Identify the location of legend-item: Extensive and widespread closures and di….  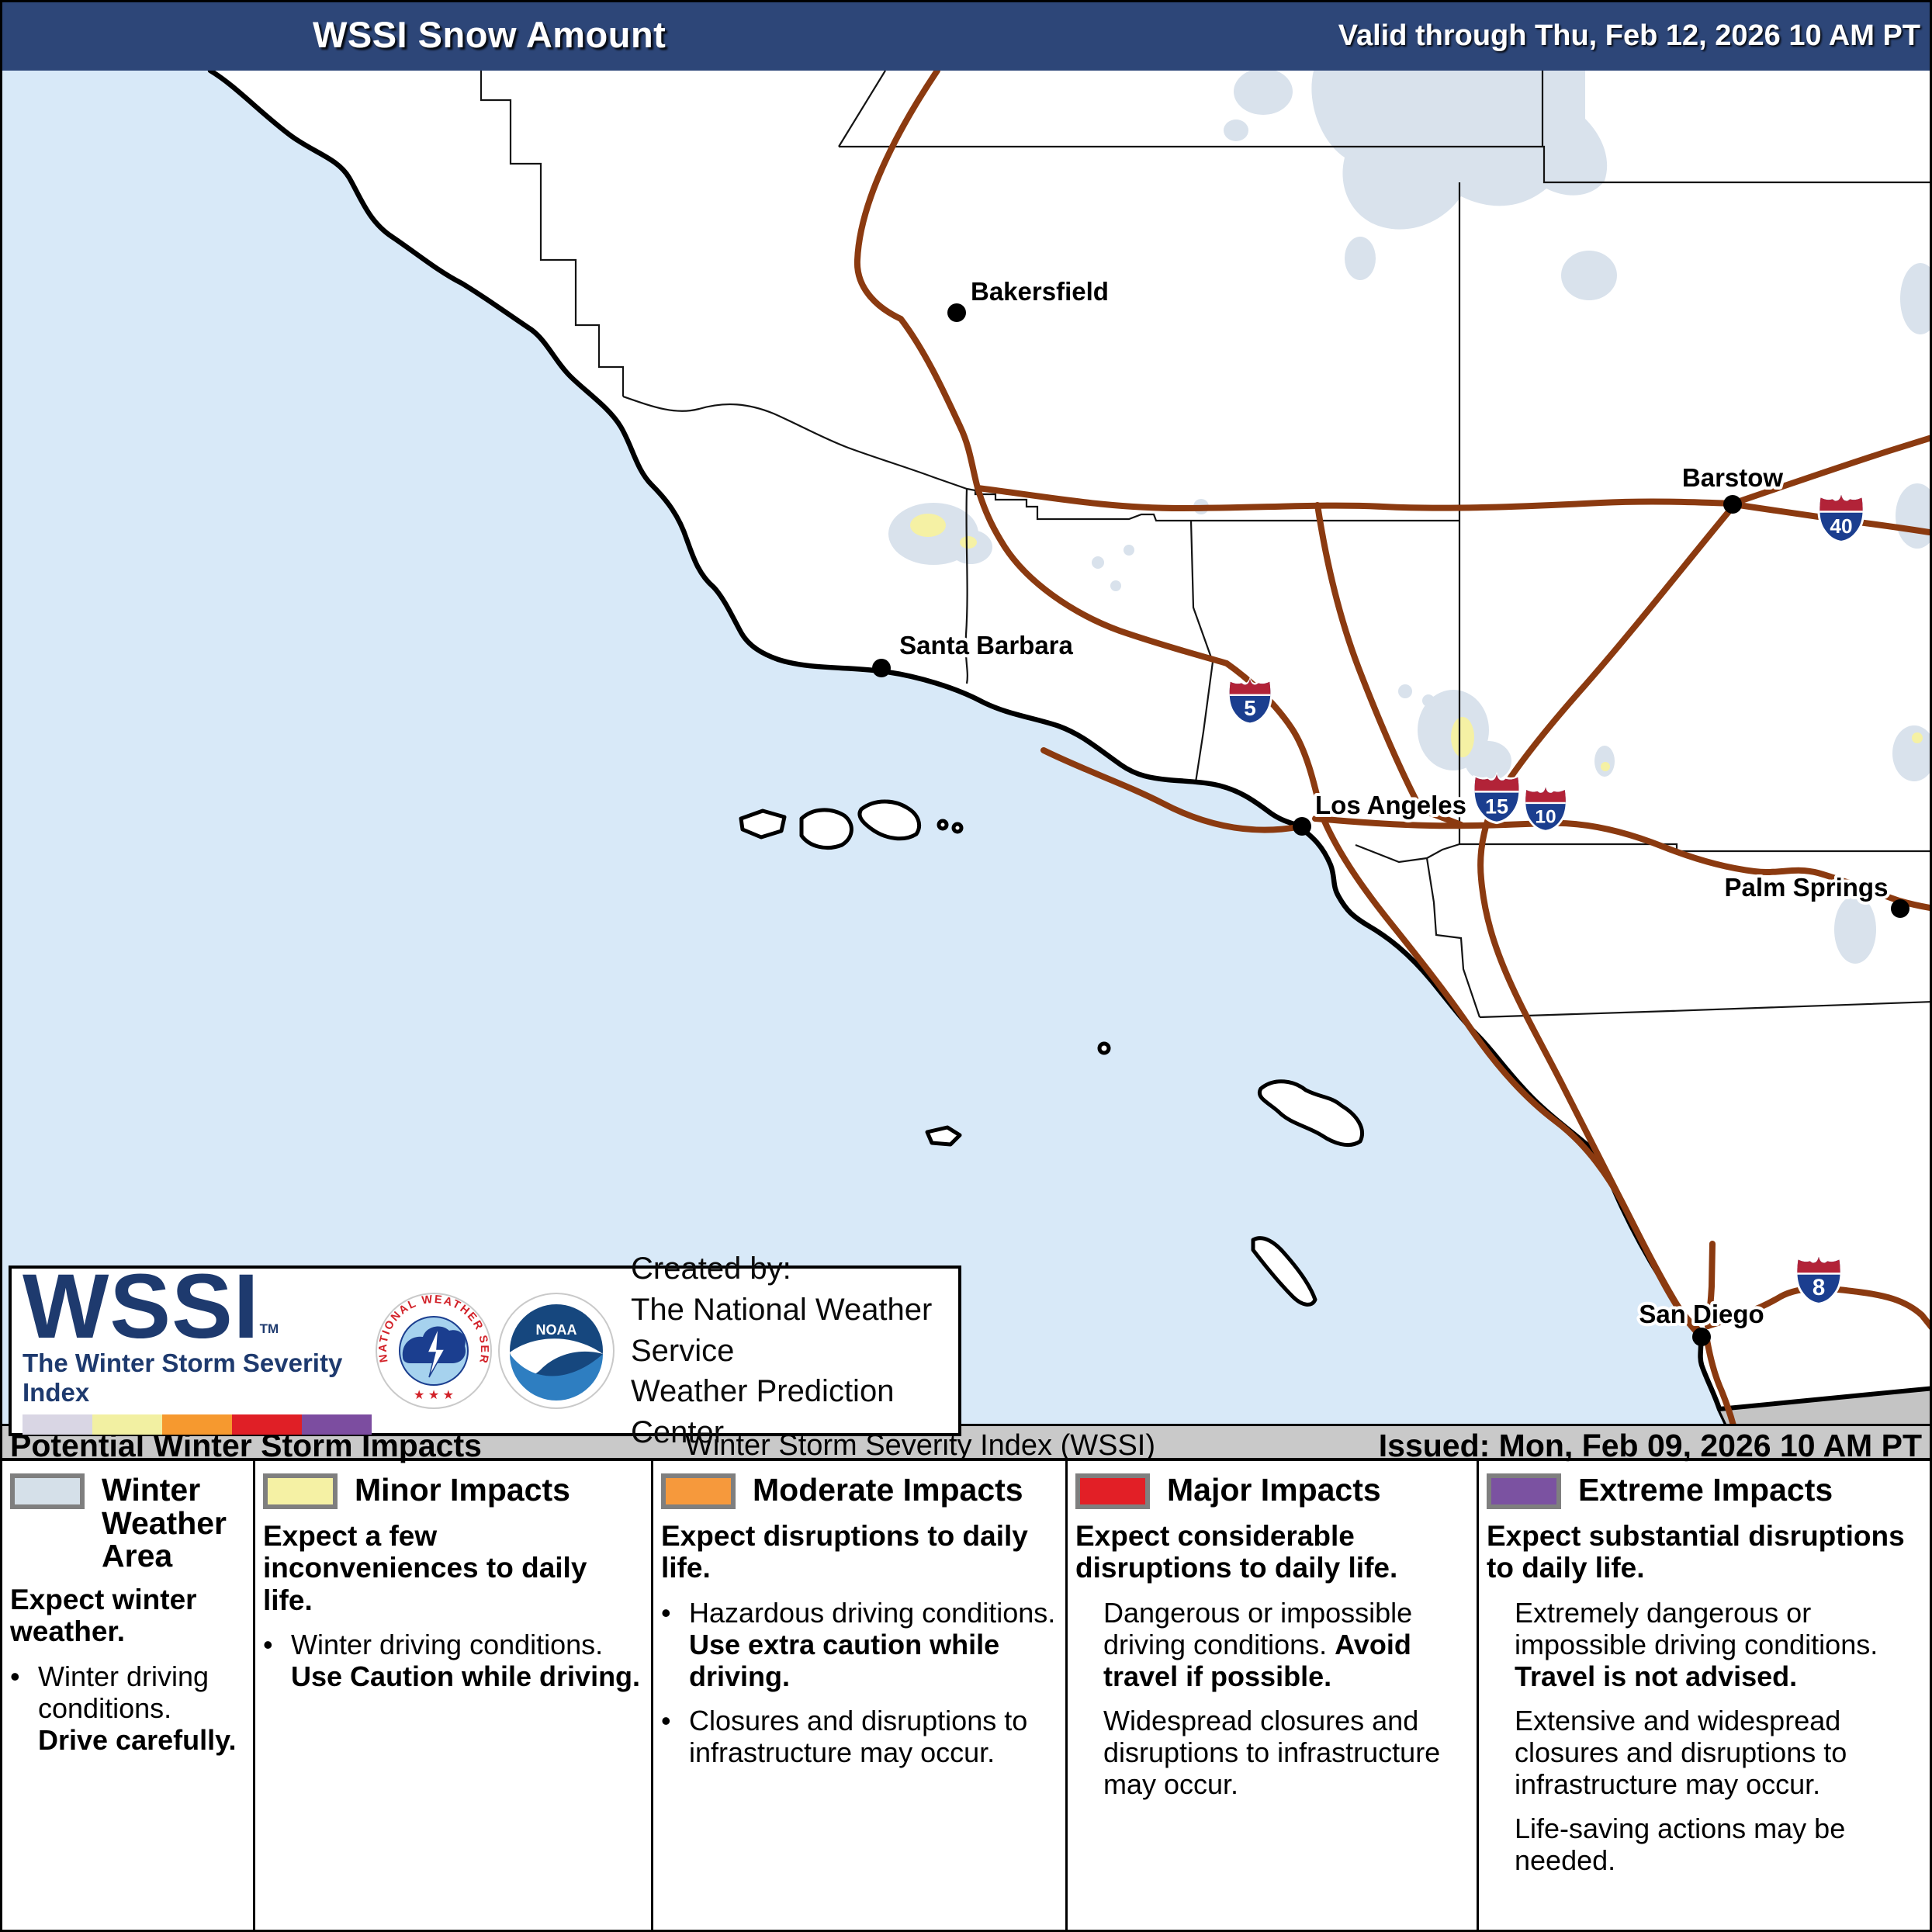
(1681, 1752).